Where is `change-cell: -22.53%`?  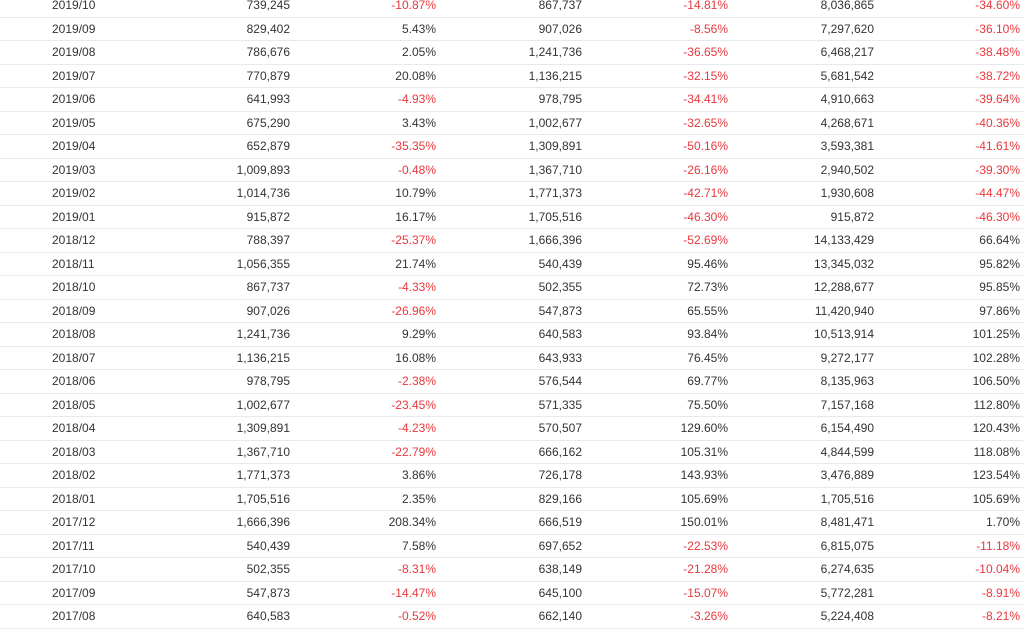 change-cell: -22.53% is located at coordinates (705, 545).